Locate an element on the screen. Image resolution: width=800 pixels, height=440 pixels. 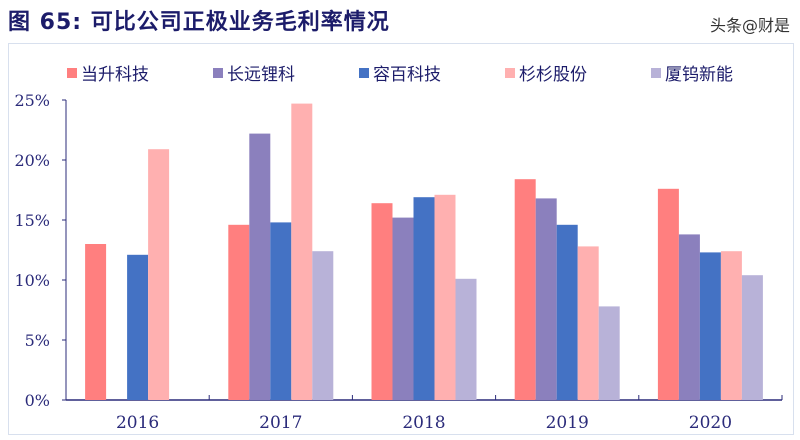
bar-2018-厦钨新能 is located at coordinates (466, 339).